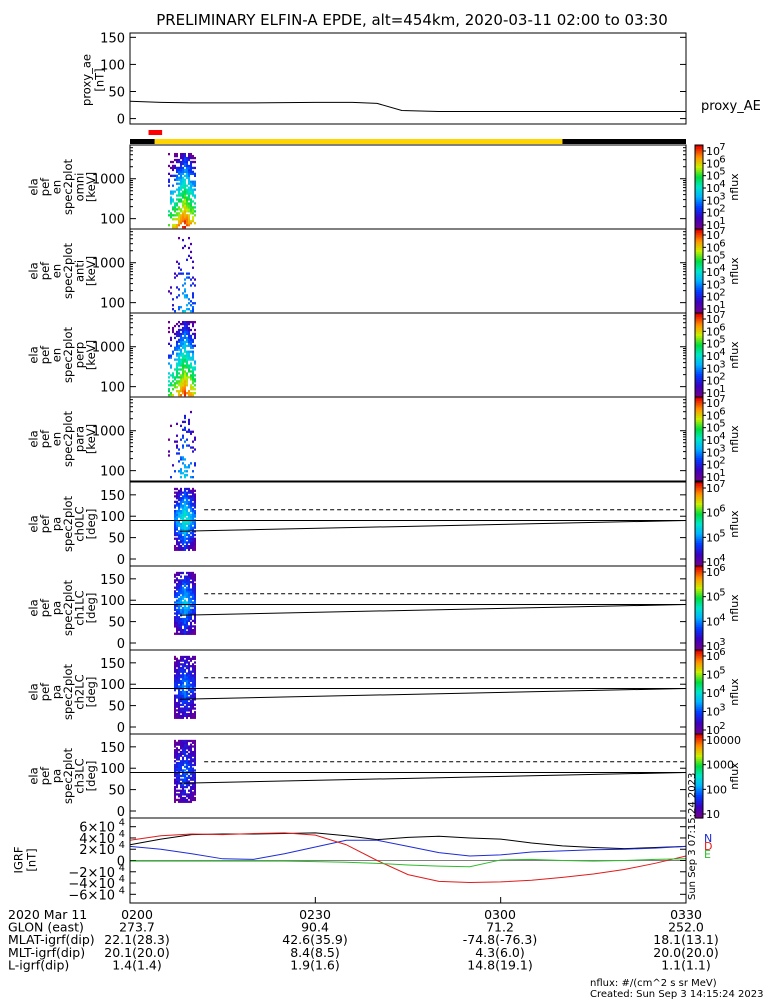 The height and width of the screenshot is (1000, 775). What do you see at coordinates (97, 828) in the screenshot?
I see `ytick-label: 6×10` at bounding box center [97, 828].